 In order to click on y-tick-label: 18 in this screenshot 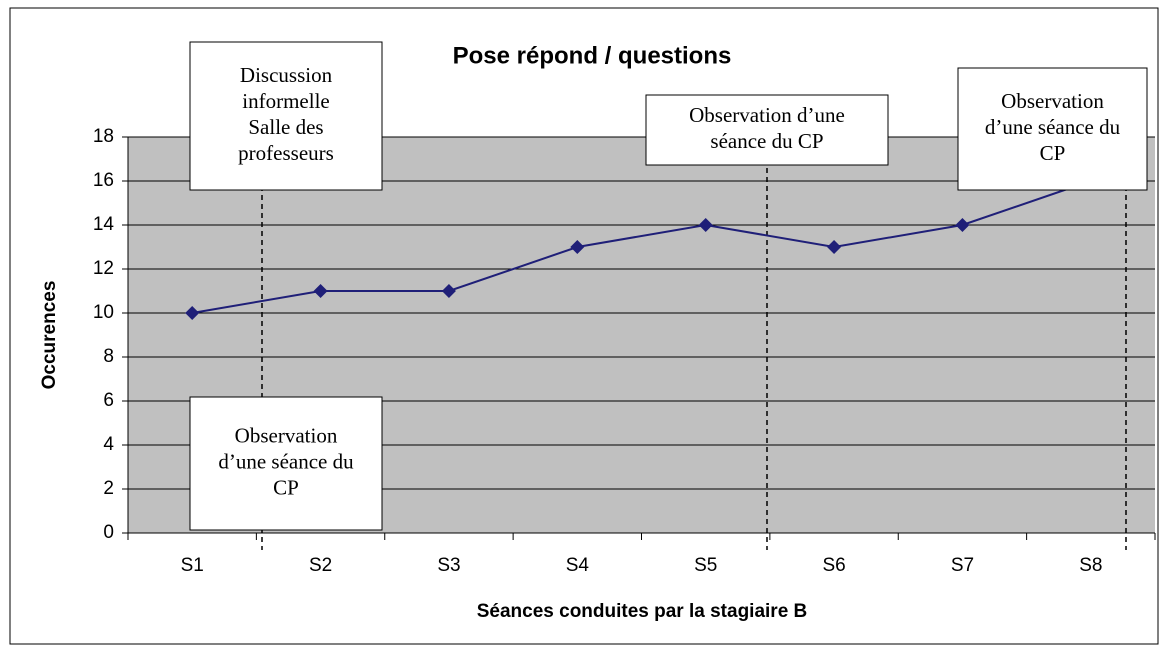, I will do `click(103, 136)`.